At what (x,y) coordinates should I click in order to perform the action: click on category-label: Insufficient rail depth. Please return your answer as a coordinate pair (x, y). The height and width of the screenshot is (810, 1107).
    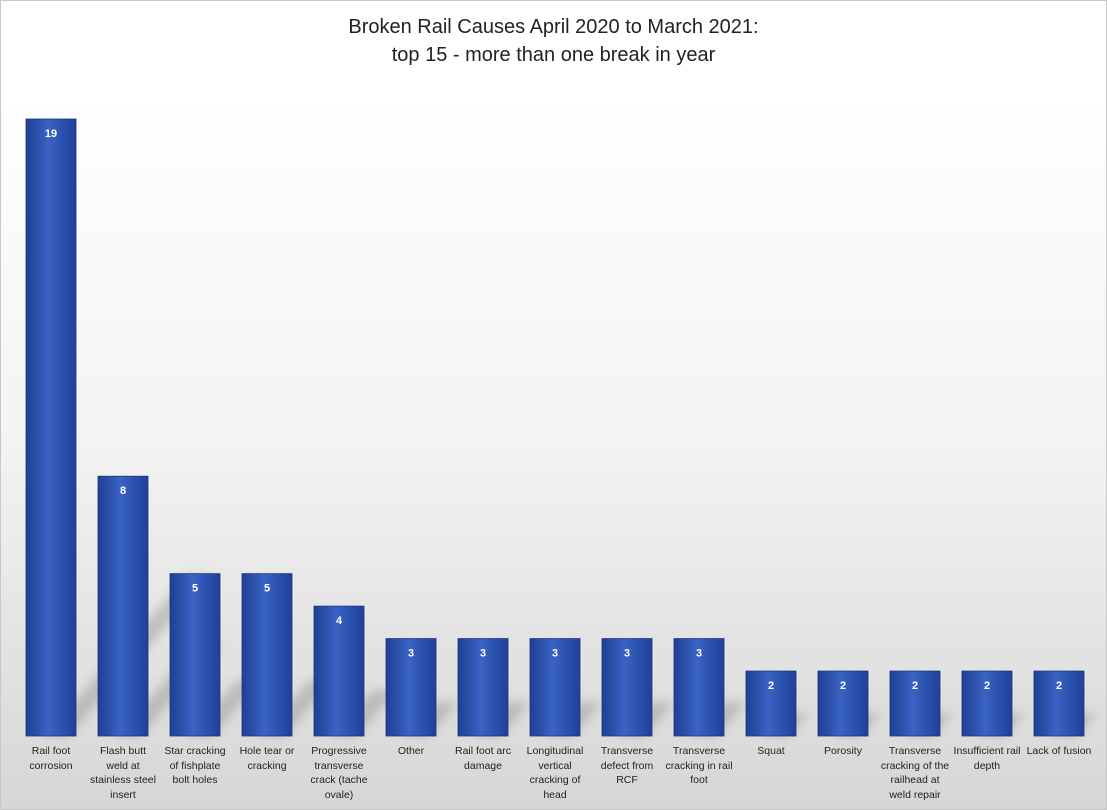
    Looking at the image, I should click on (987, 758).